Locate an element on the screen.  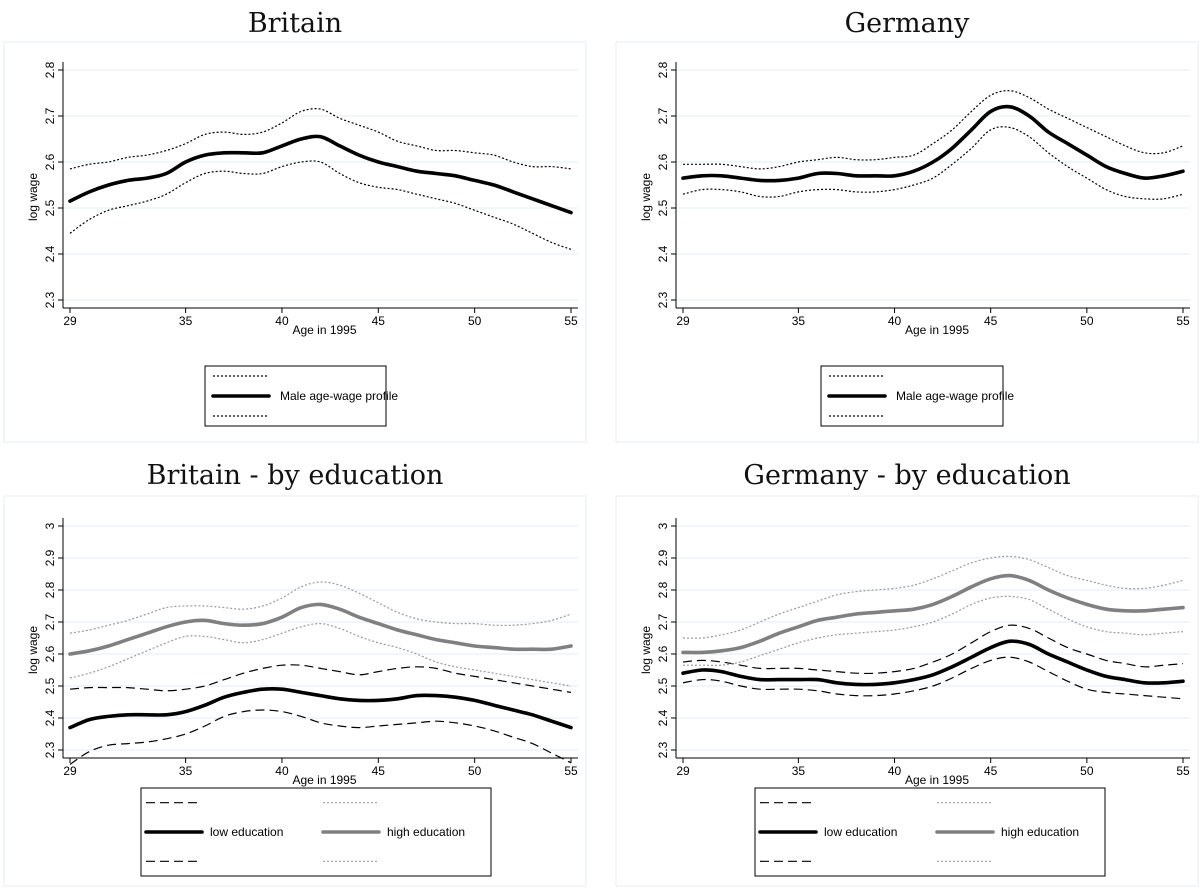
chart-title-britain: Britain is located at coordinates (295, 23).